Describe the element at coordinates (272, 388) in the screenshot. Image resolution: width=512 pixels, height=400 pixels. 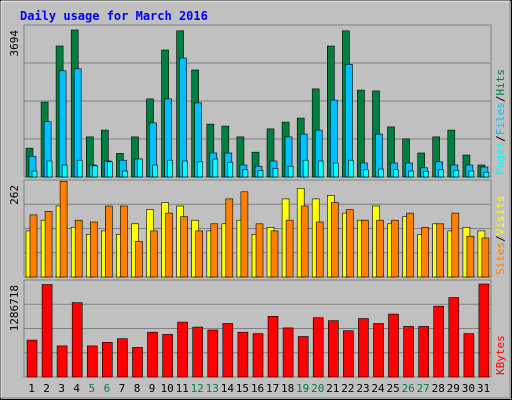
I see `x-tick-label: 17` at that location.